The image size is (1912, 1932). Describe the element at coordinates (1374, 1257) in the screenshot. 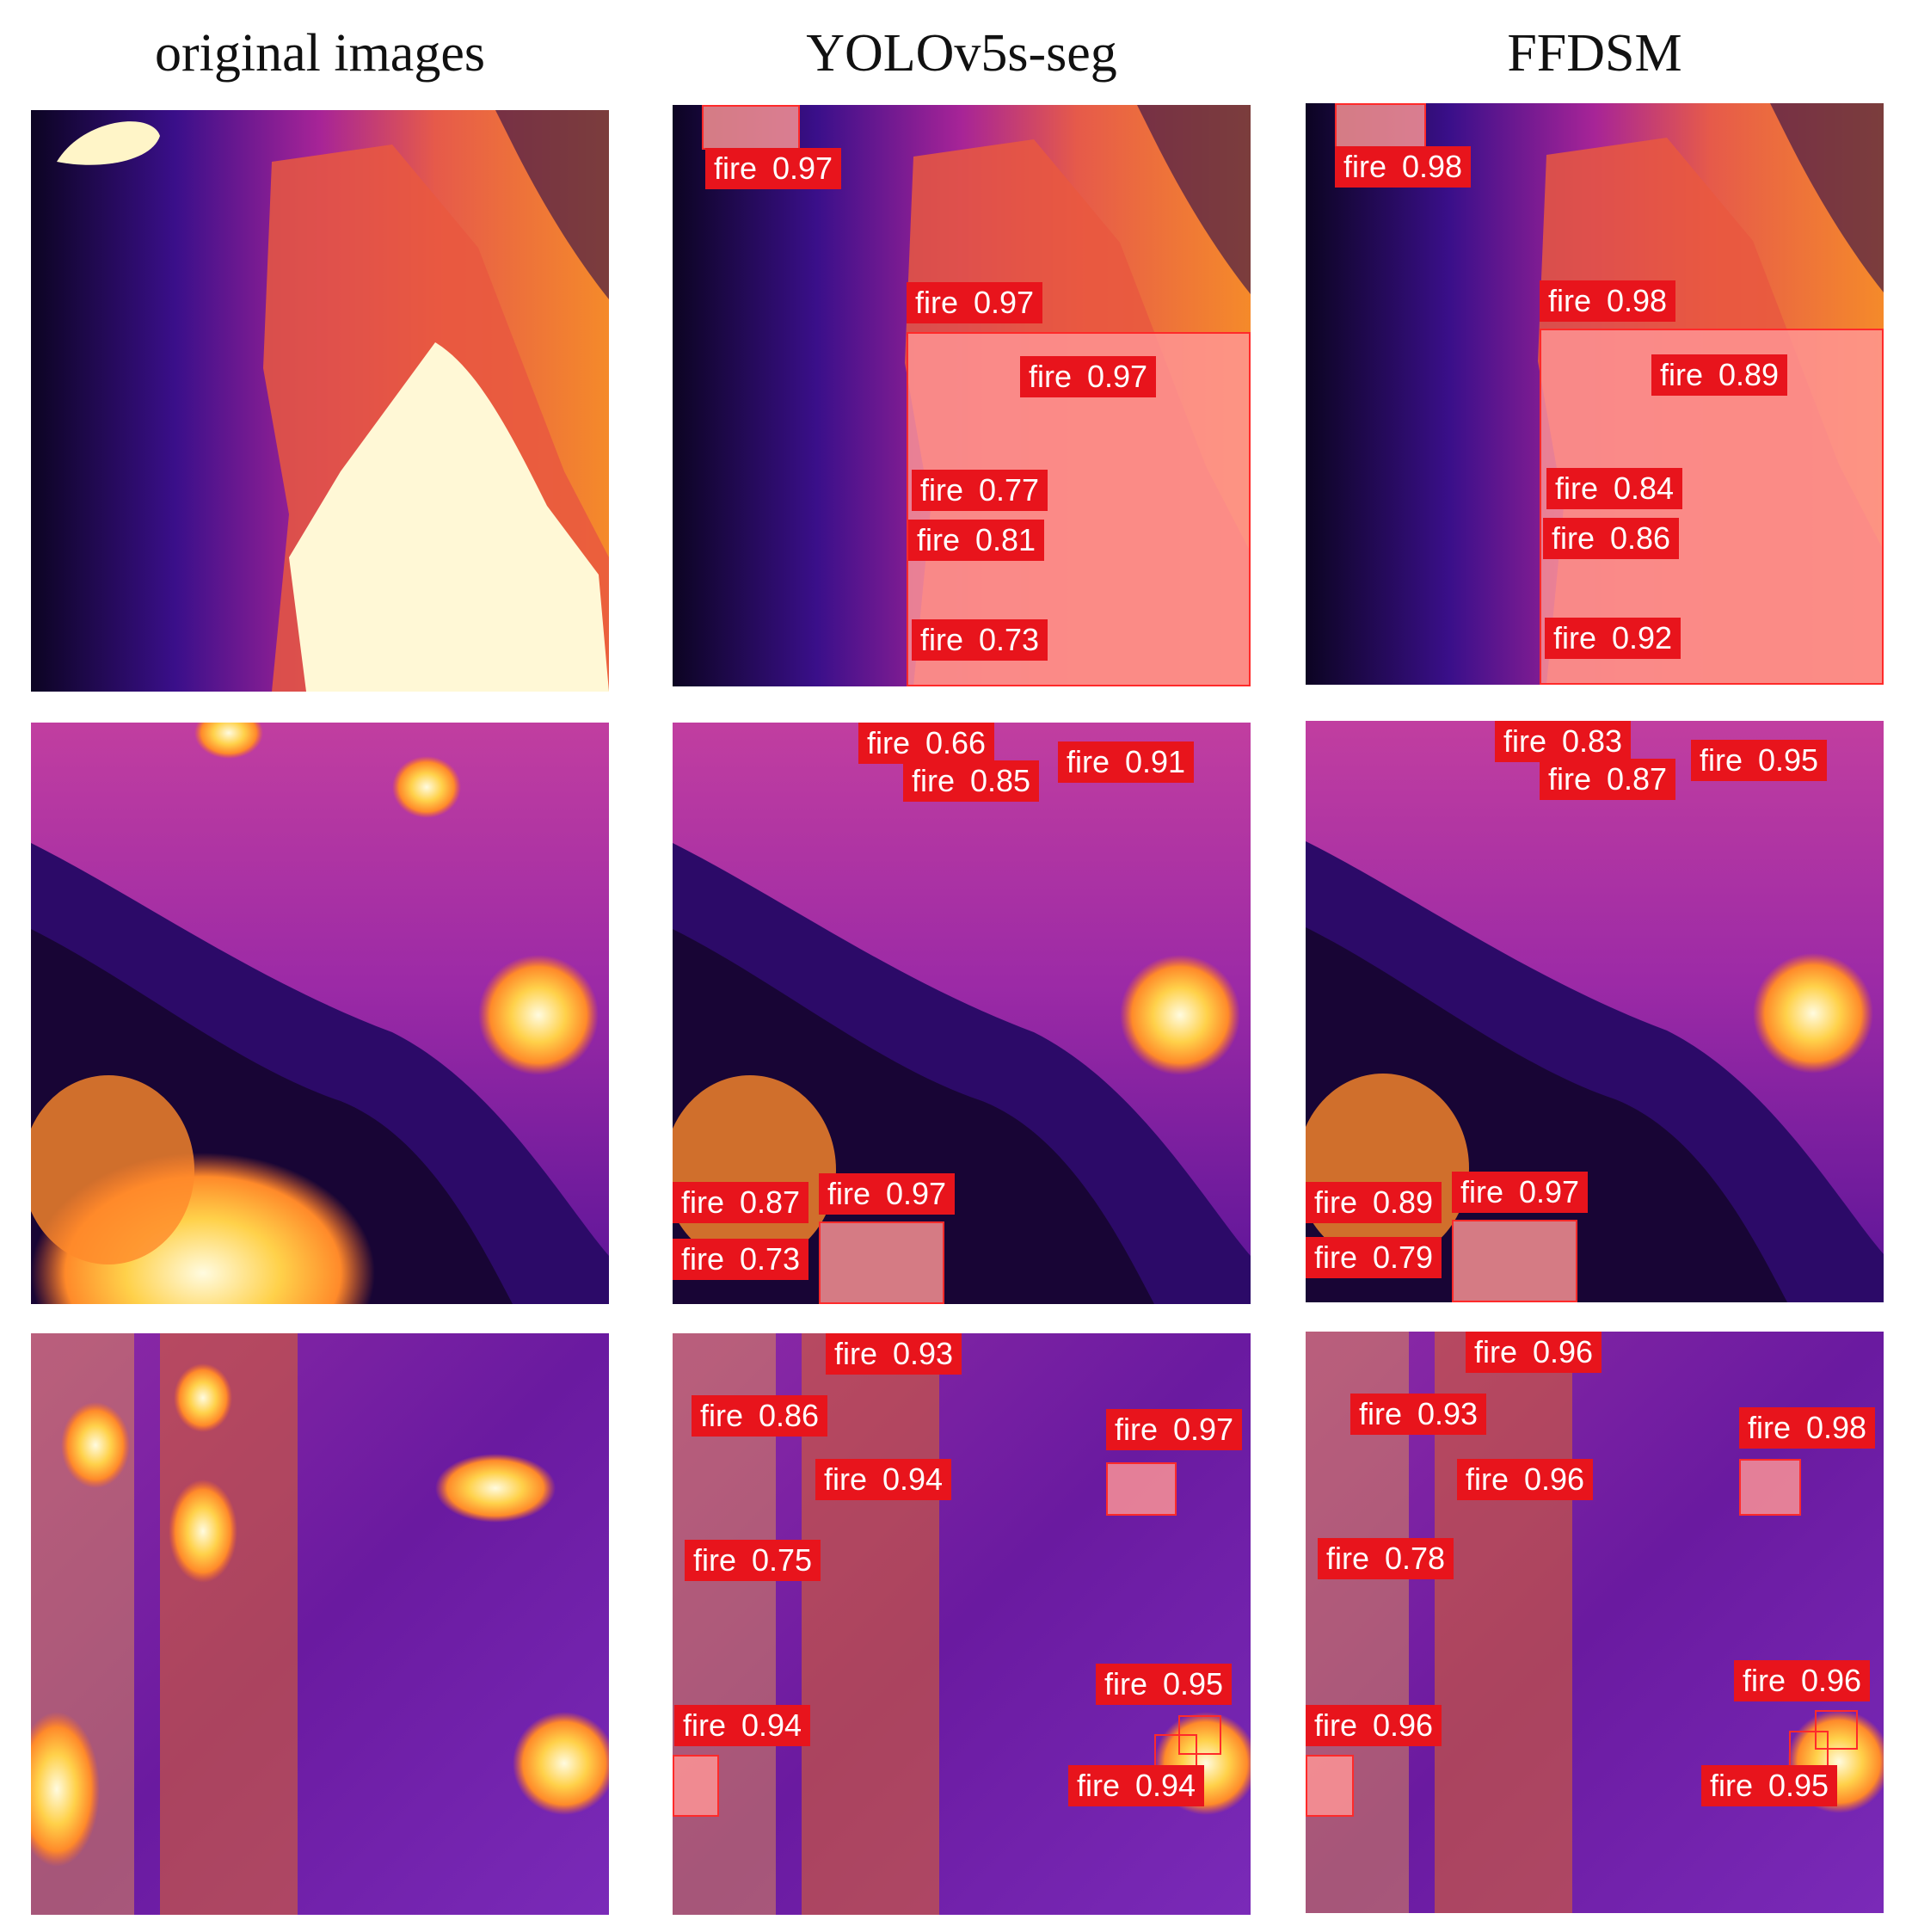

I see `detection-label: fire 0.79` at that location.